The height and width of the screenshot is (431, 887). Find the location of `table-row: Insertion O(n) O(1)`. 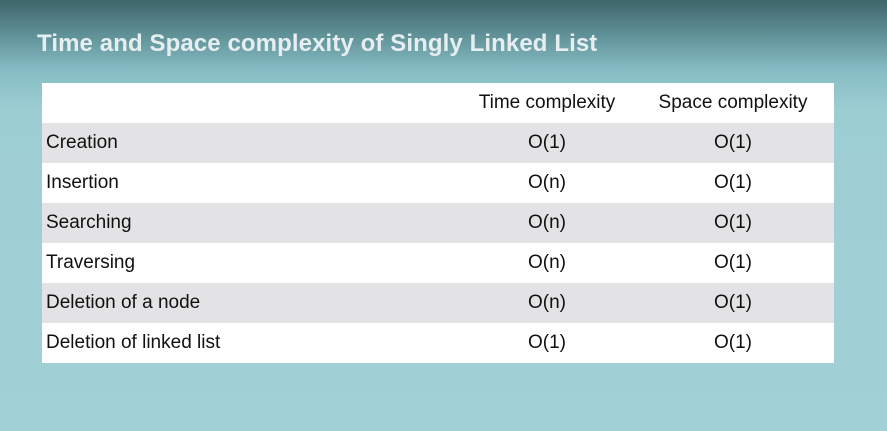

table-row: Insertion O(n) O(1) is located at coordinates (438, 183).